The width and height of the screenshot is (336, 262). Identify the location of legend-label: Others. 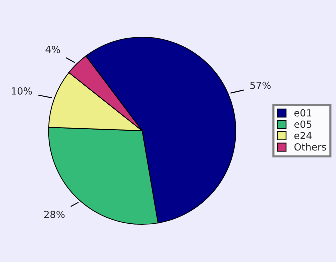
(310, 147).